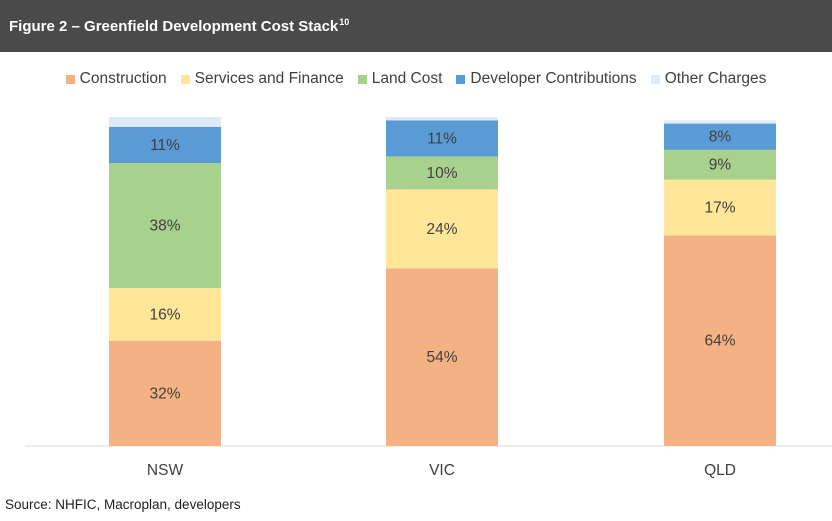  I want to click on data-label: 32%, so click(164, 393).